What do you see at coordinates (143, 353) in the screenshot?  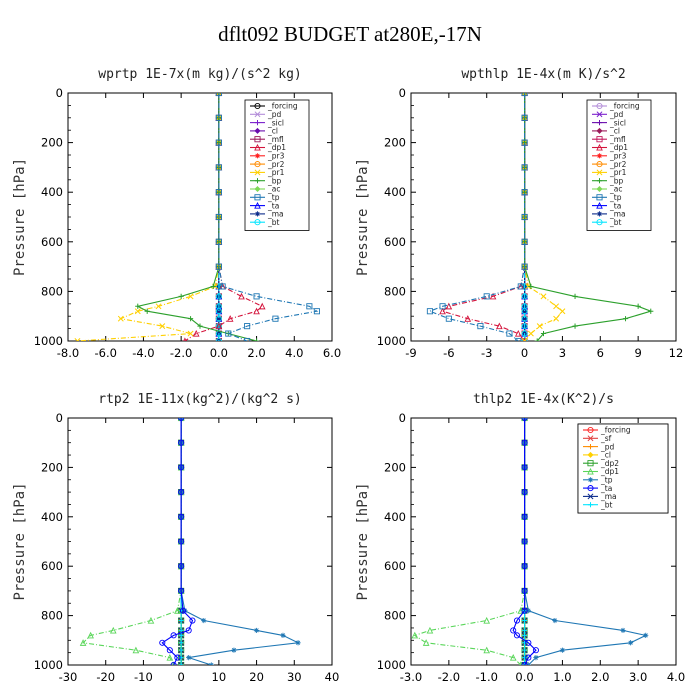 I see `x-tick-label: -4.0` at bounding box center [143, 353].